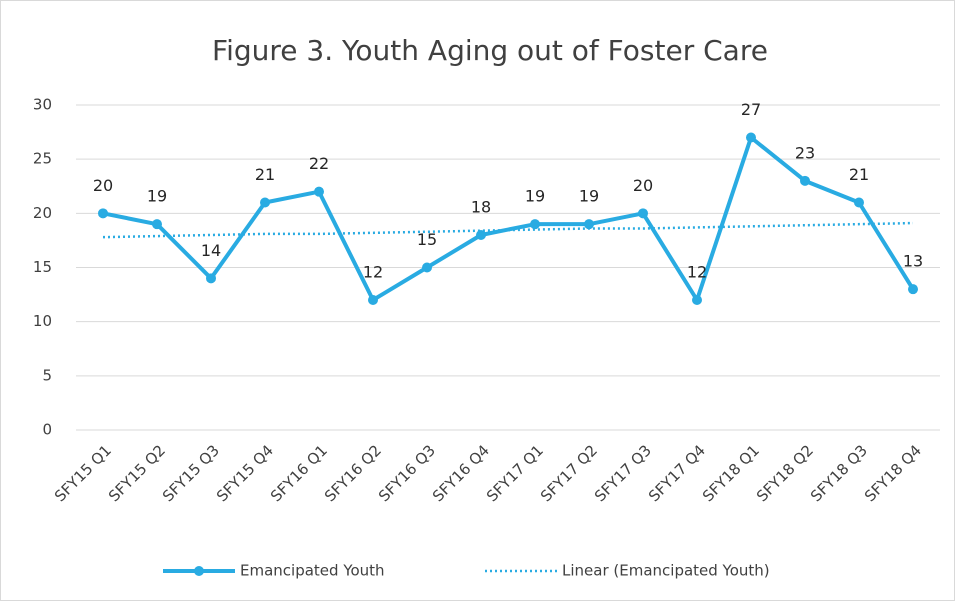 The width and height of the screenshot is (955, 601). What do you see at coordinates (508, 230) in the screenshot?
I see `trend-line` at bounding box center [508, 230].